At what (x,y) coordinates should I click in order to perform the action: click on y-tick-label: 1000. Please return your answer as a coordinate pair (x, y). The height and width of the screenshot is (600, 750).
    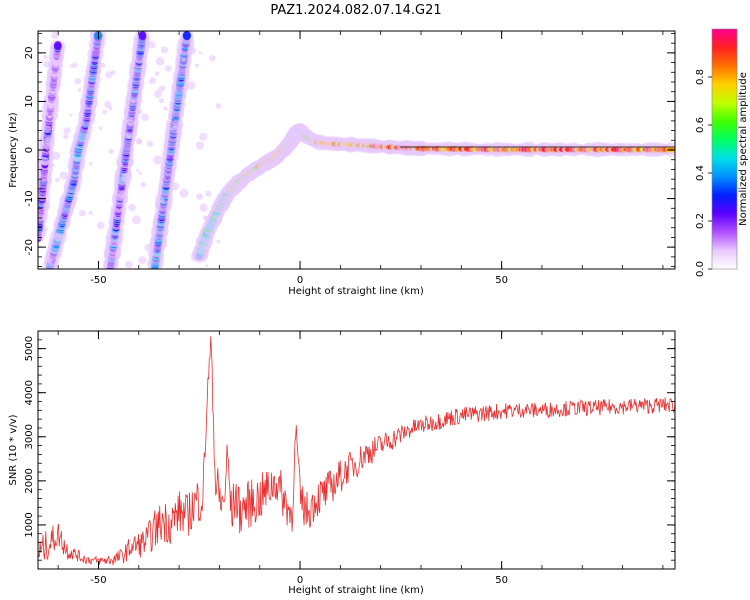
    Looking at the image, I should click on (29, 524).